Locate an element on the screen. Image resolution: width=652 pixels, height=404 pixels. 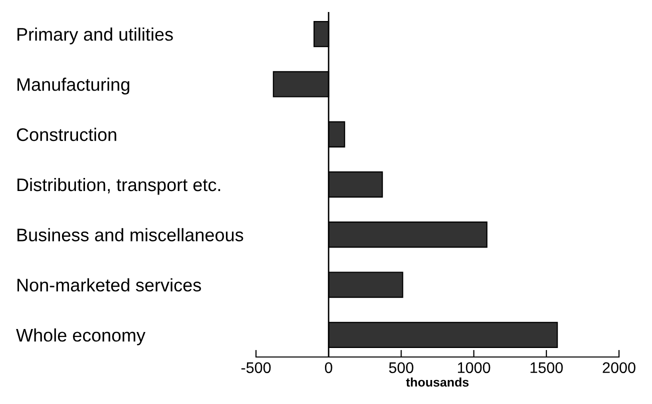
y-tick-label: Manufacturing is located at coordinates (73, 86).